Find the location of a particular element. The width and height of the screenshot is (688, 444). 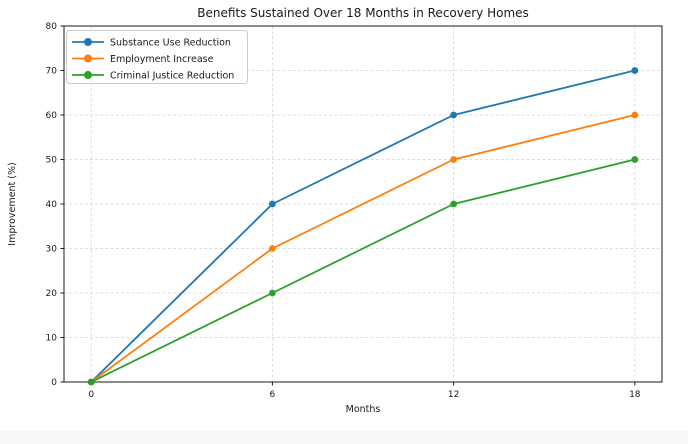

legend-box is located at coordinates (157, 57).